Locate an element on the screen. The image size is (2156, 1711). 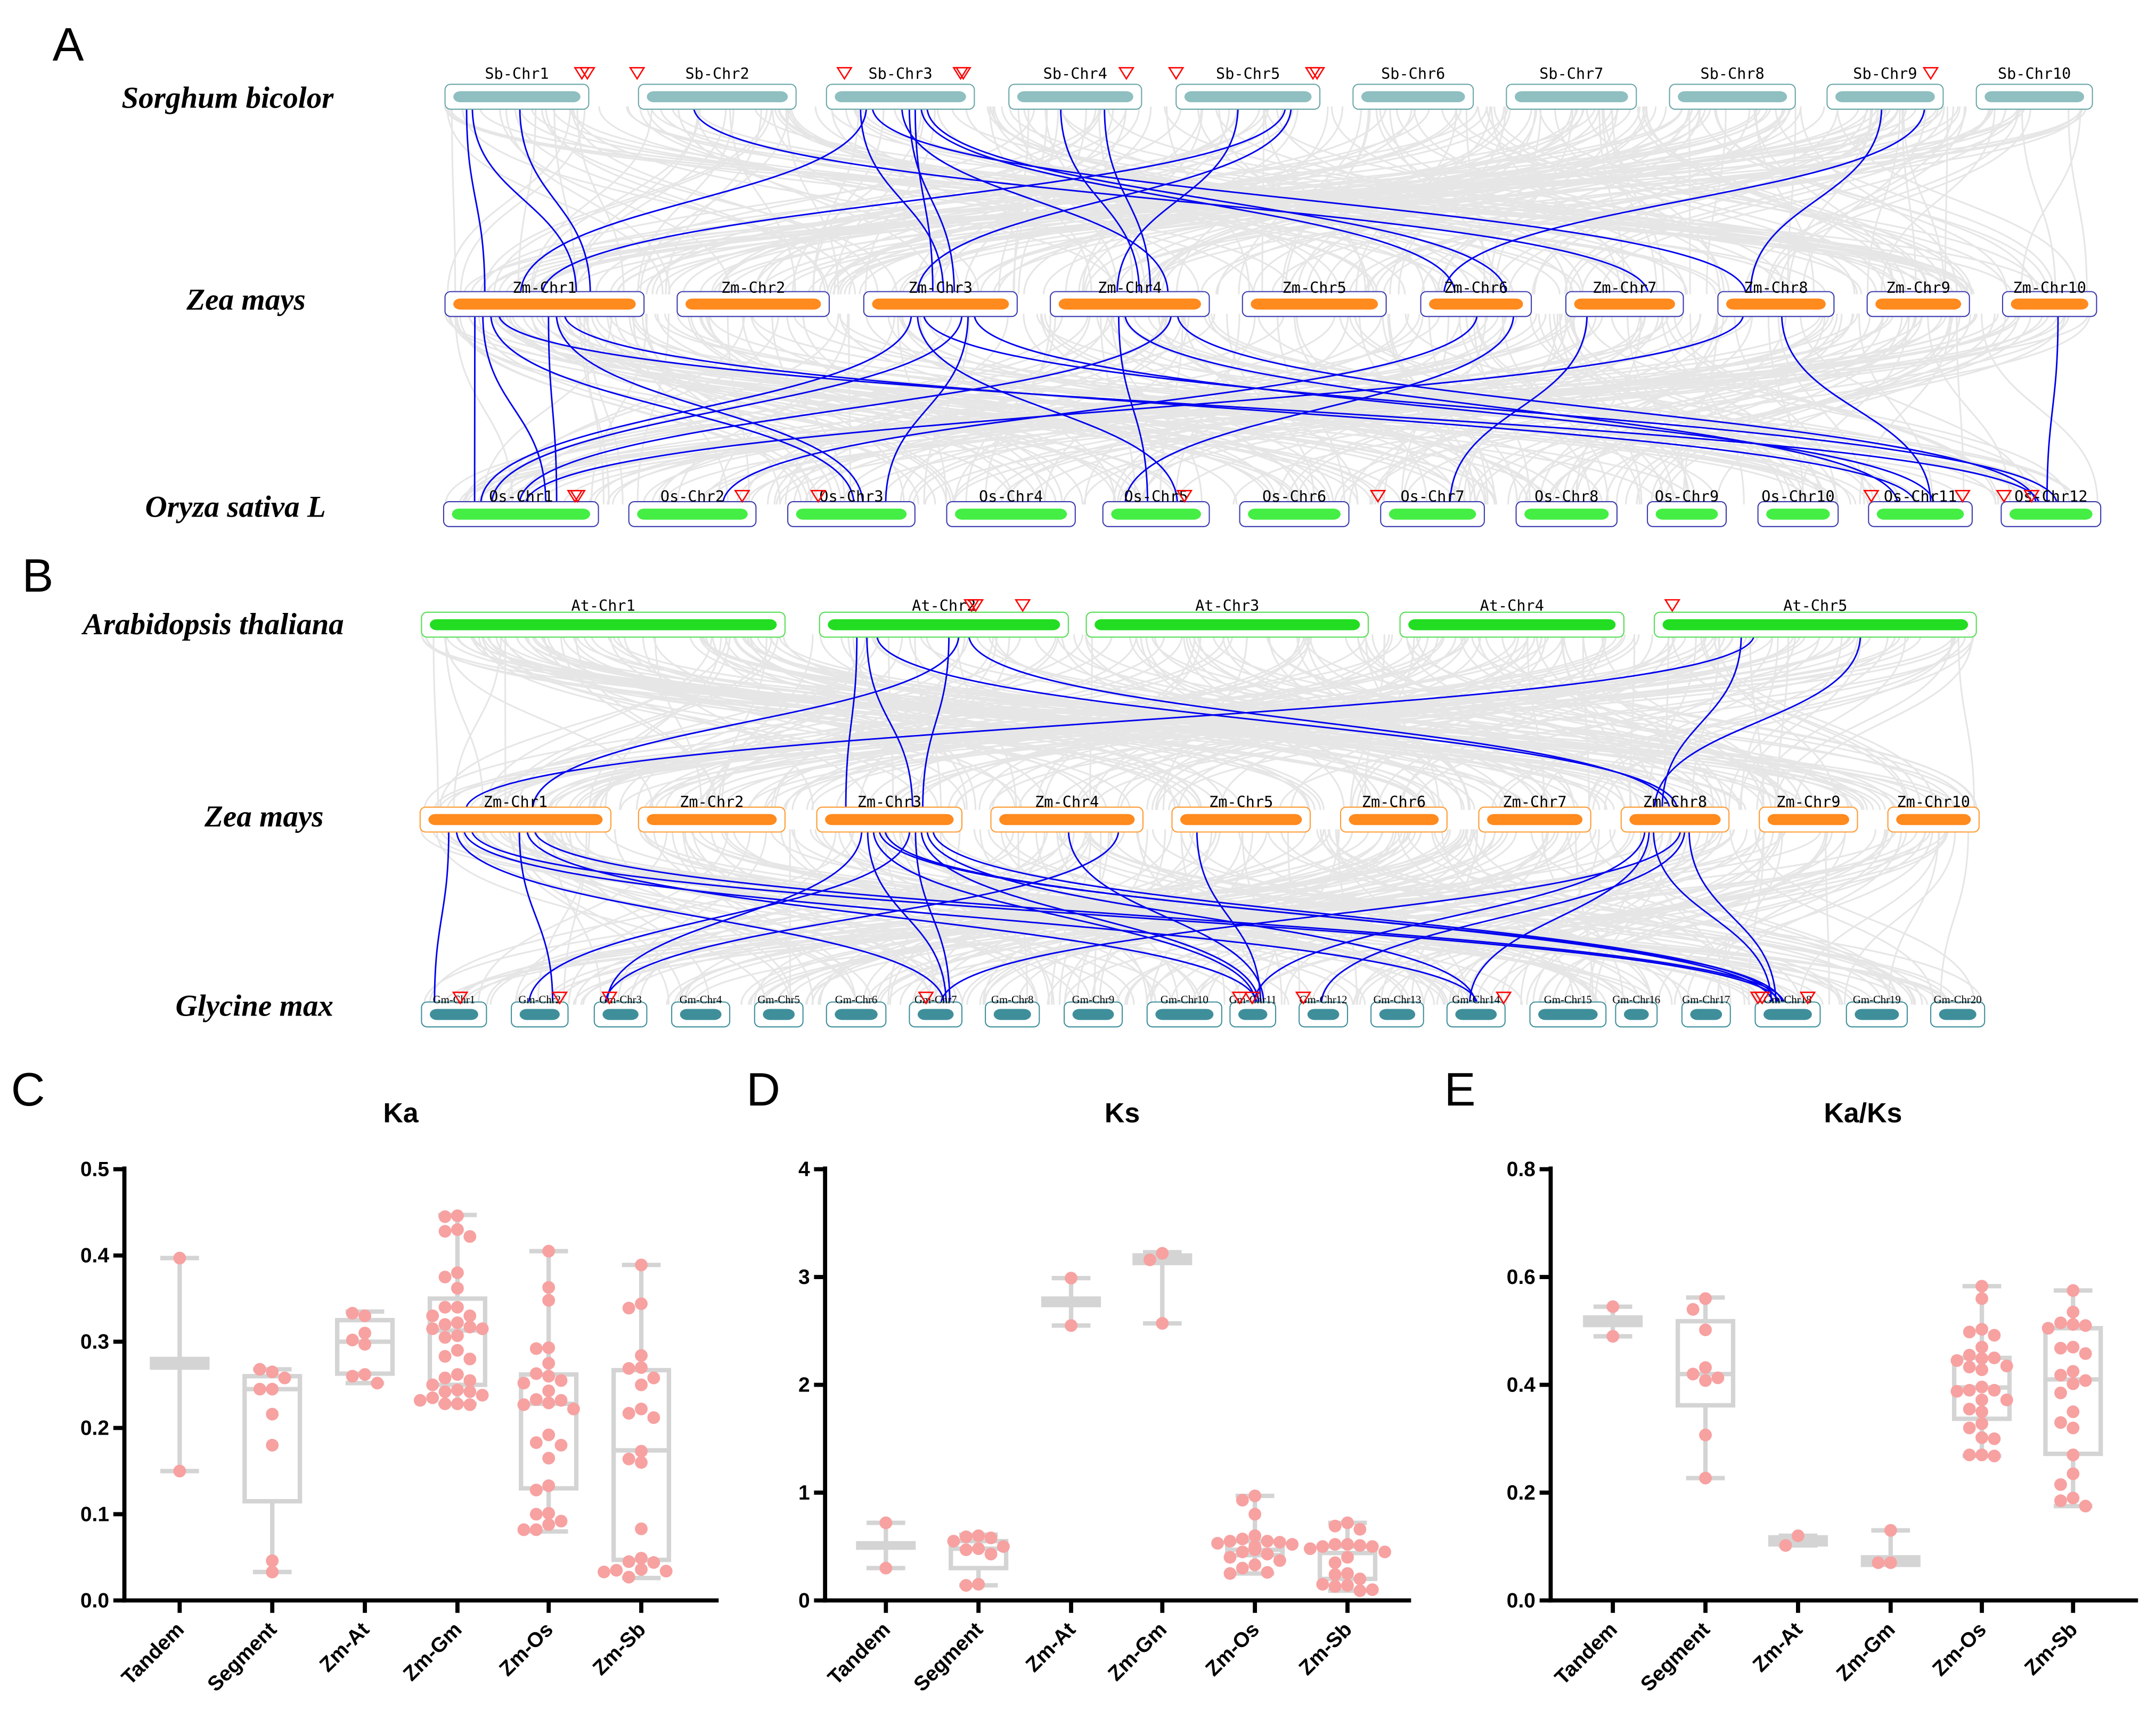
chromosome: Gm-Chr4 is located at coordinates (701, 1011).